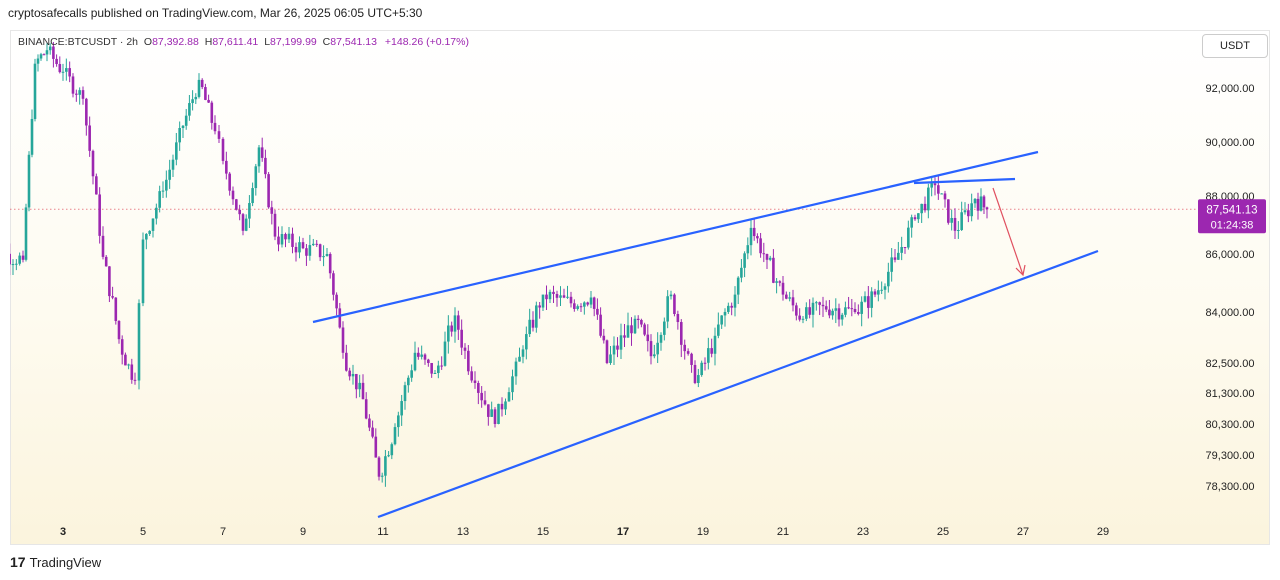 This screenshot has height=580, width=1280. Describe the element at coordinates (78, 42) in the screenshot. I see `symbol-label: BINANCE:BTCUSDT · 2h` at that location.